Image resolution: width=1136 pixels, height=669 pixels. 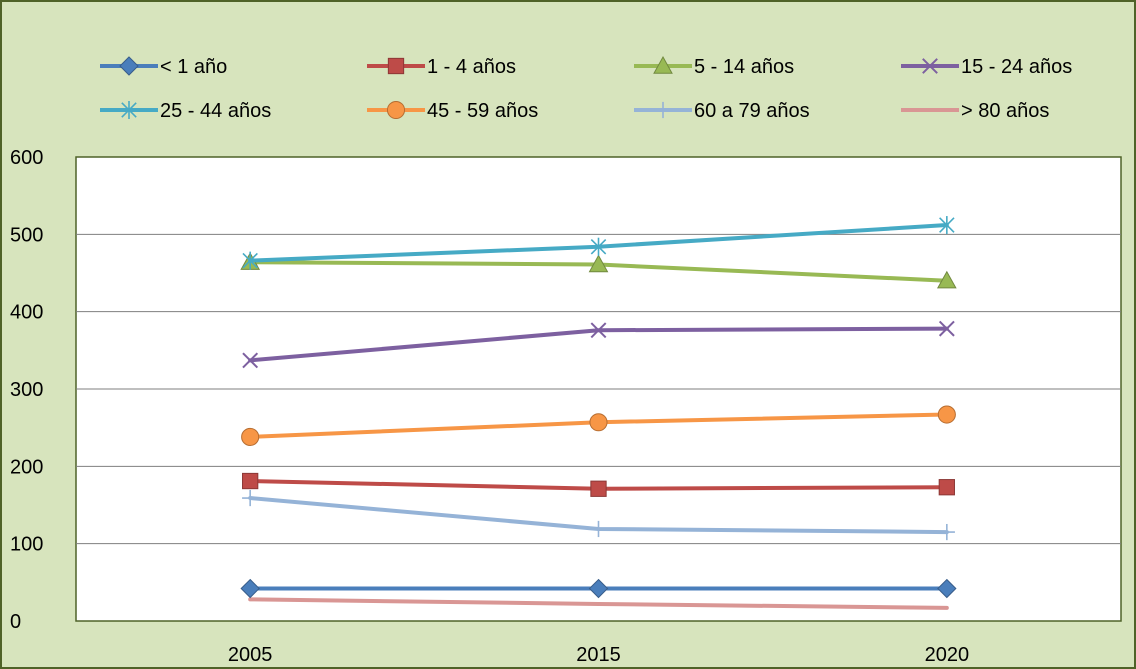 What do you see at coordinates (1005, 111) in the screenshot?
I see `legend-label: > 80 años` at bounding box center [1005, 111].